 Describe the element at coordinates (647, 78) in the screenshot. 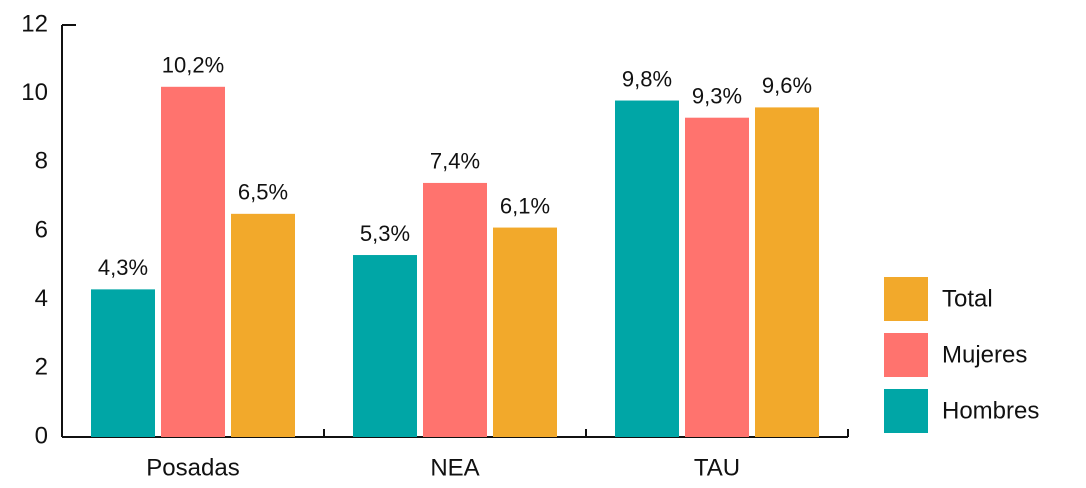

I see `value-label: 9,8%` at that location.